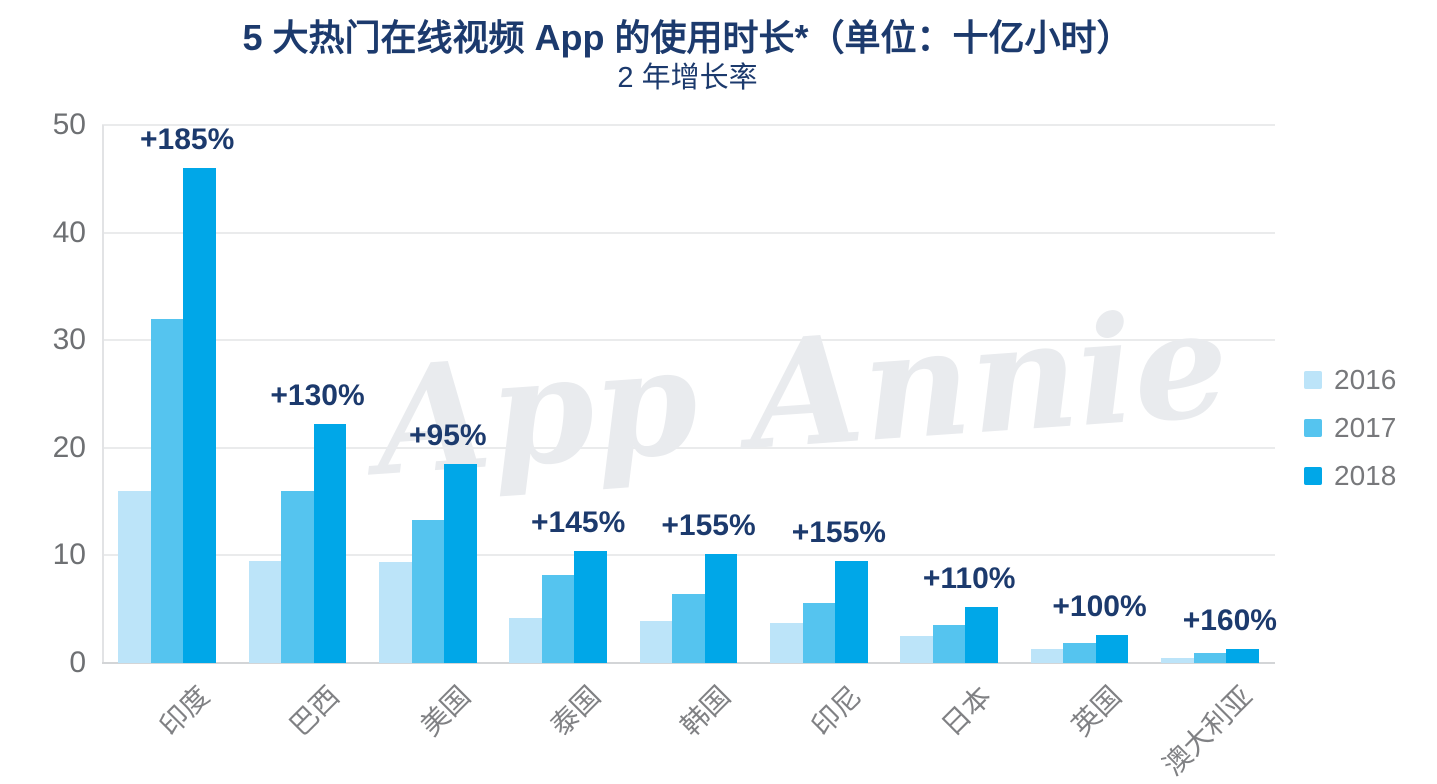 This screenshot has width=1437, height=784. Describe the element at coordinates (1097, 711) in the screenshot. I see `x-label-英国: 英国` at that location.